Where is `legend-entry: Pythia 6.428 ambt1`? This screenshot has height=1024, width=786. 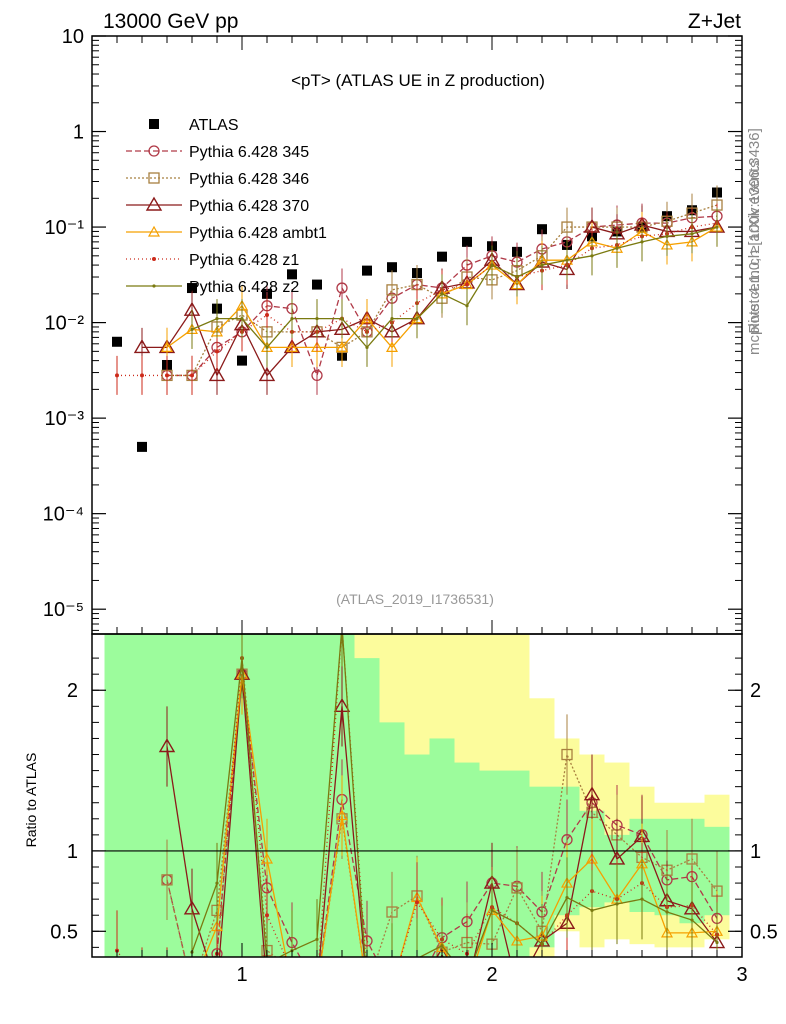 legend-entry: Pythia 6.428 ambt1 is located at coordinates (226, 233).